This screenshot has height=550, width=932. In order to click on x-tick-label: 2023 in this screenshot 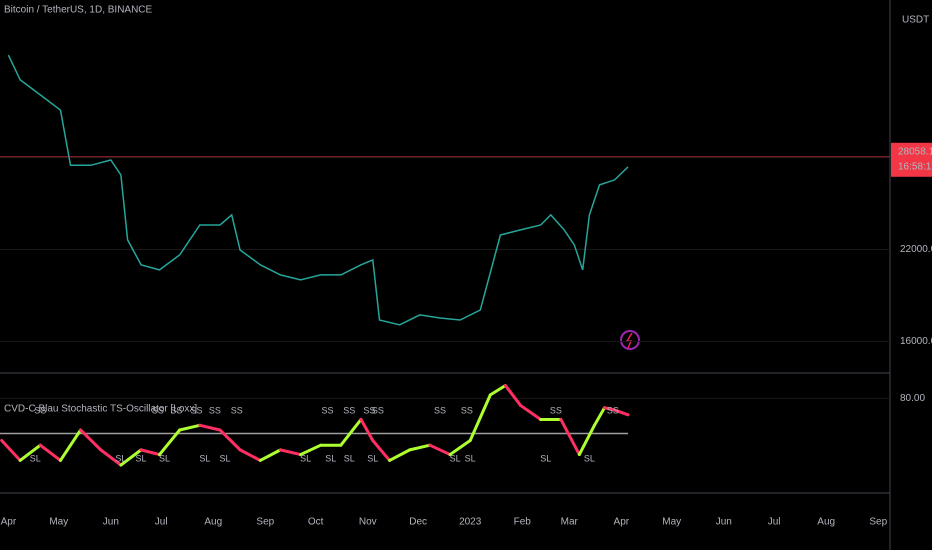, I will do `click(470, 522)`.